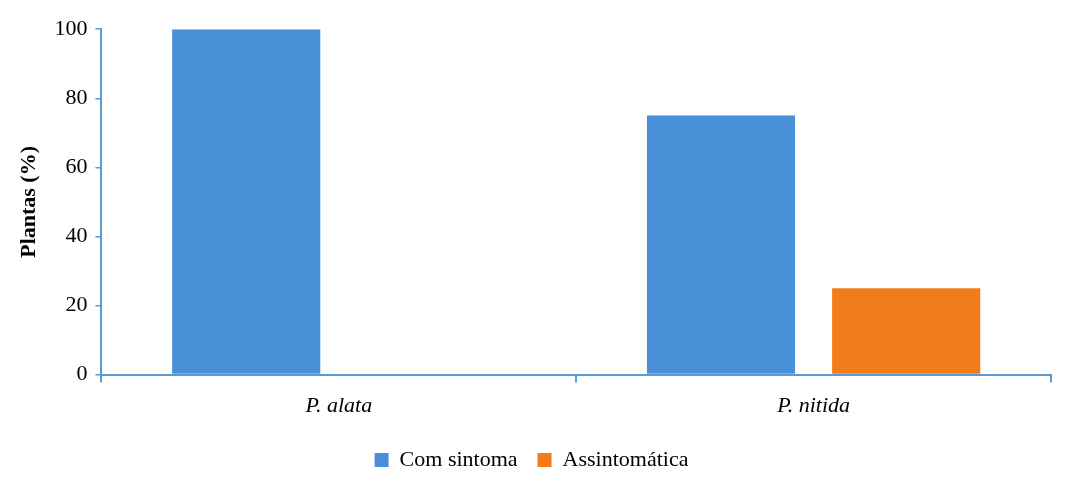 The width and height of the screenshot is (1065, 489). I want to click on x-tick-label: P. nitida, so click(813, 404).